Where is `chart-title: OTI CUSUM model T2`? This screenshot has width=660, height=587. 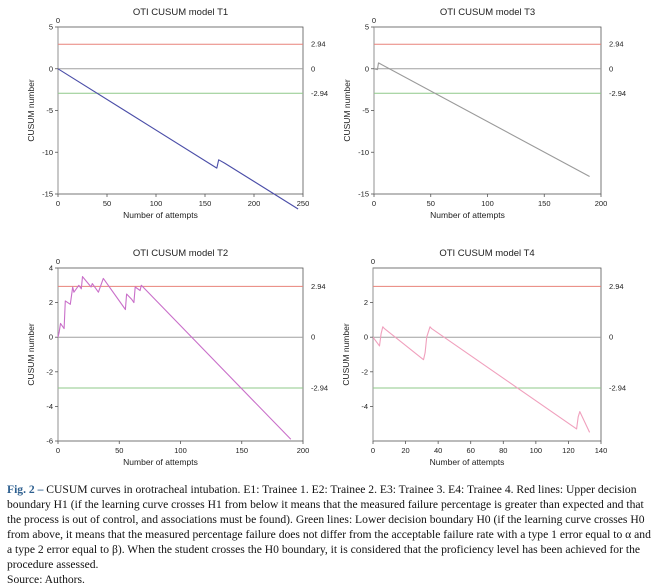 chart-title: OTI CUSUM model T2 is located at coordinates (180, 253).